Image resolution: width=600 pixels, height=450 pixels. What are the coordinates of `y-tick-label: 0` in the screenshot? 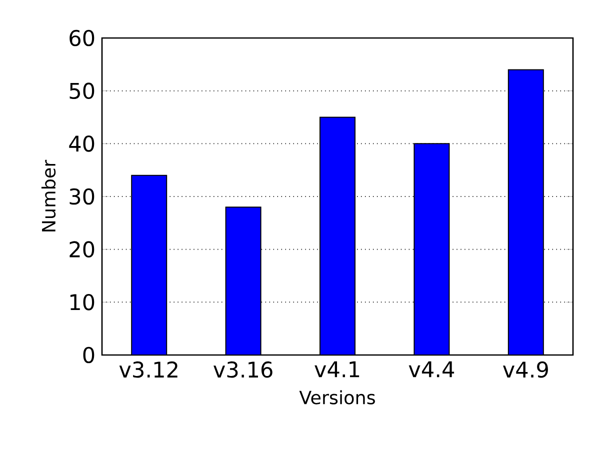 It's located at (88, 355).